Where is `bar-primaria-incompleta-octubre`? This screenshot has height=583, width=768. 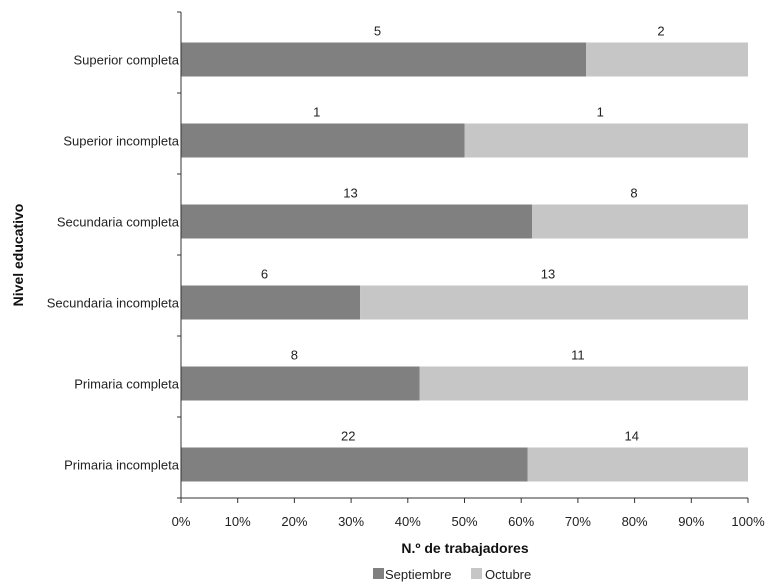 bar-primaria-incompleta-octubre is located at coordinates (637, 464).